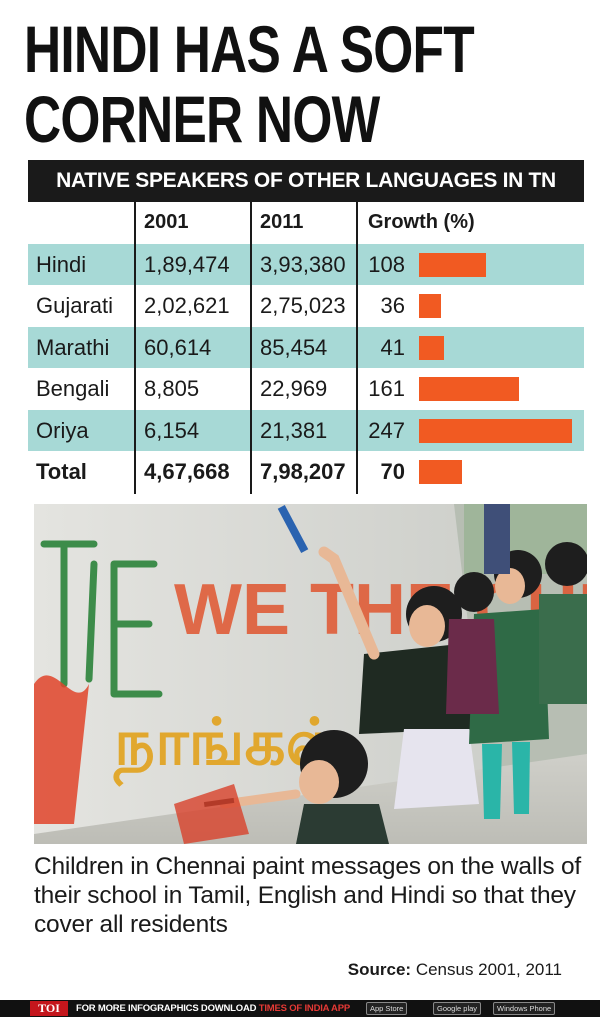 Image resolution: width=600 pixels, height=1017 pixels. What do you see at coordinates (73, 388) in the screenshot?
I see `language-cell: Bengali` at bounding box center [73, 388].